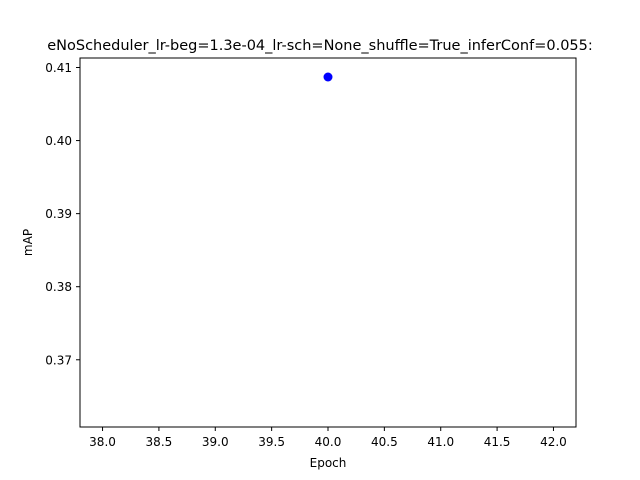  I want to click on x-tick-label: 39.0, so click(215, 442).